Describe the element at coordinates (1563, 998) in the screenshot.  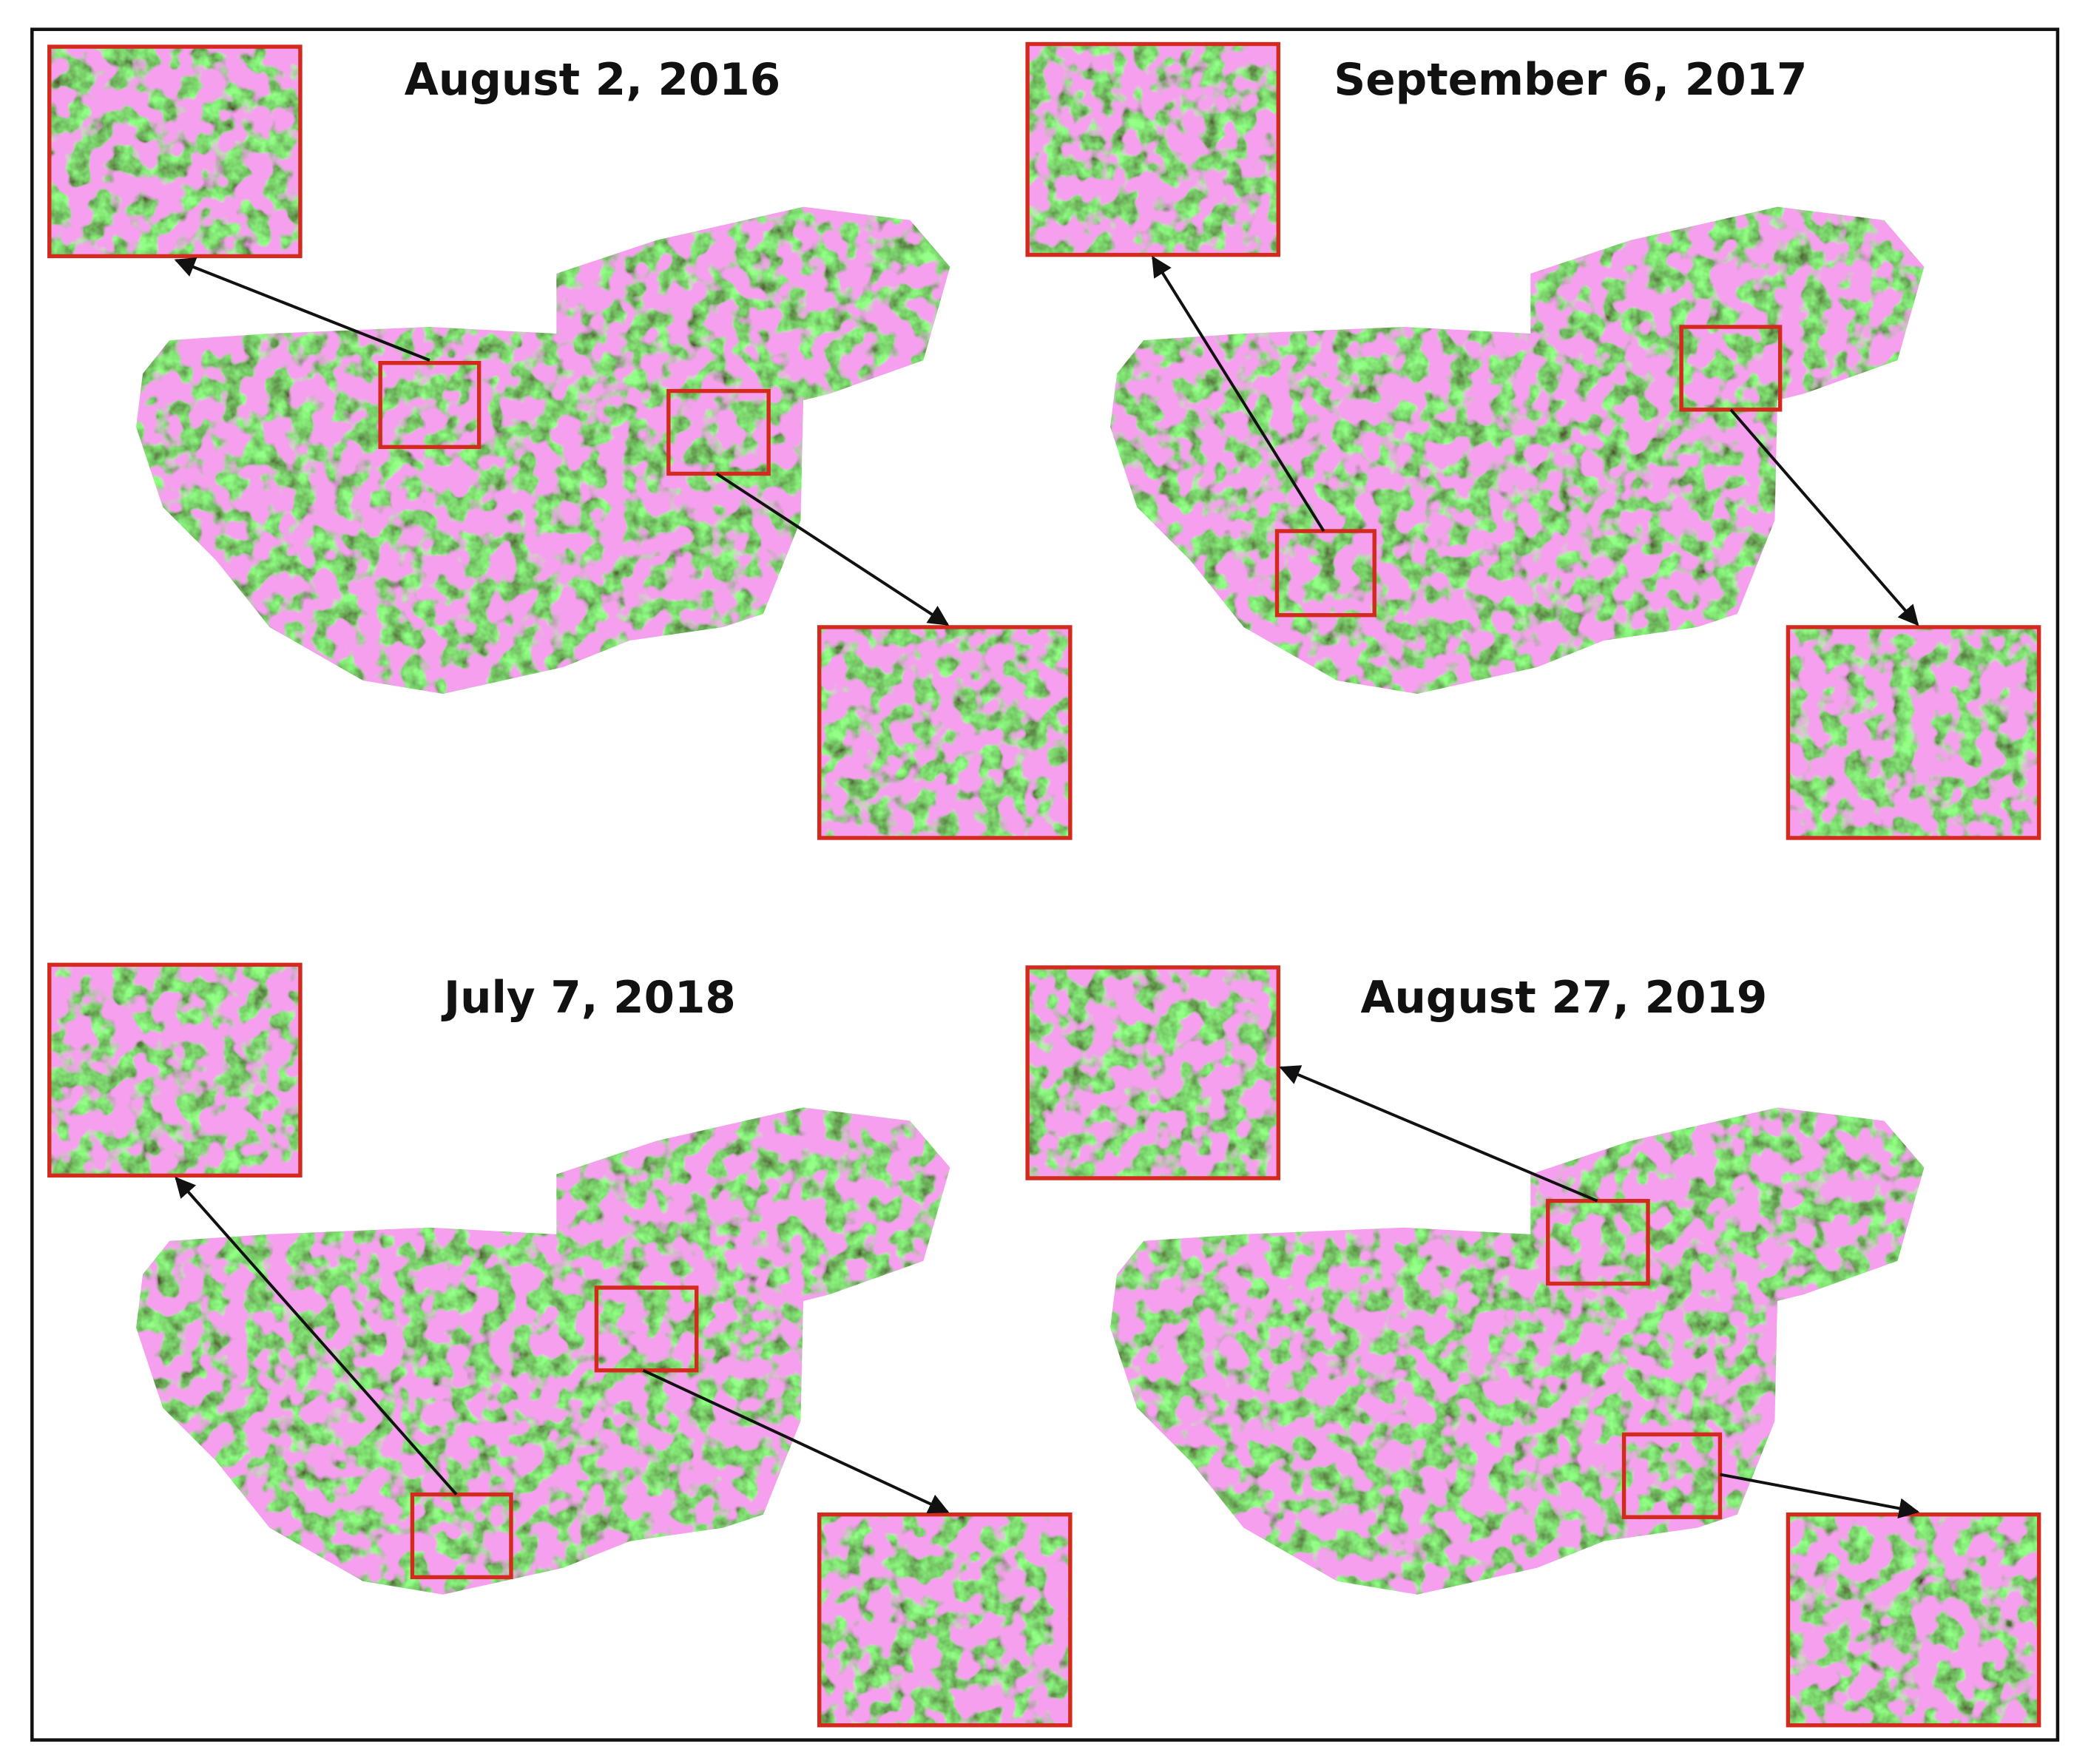
I see `panel-title: August 27, 2019` at that location.